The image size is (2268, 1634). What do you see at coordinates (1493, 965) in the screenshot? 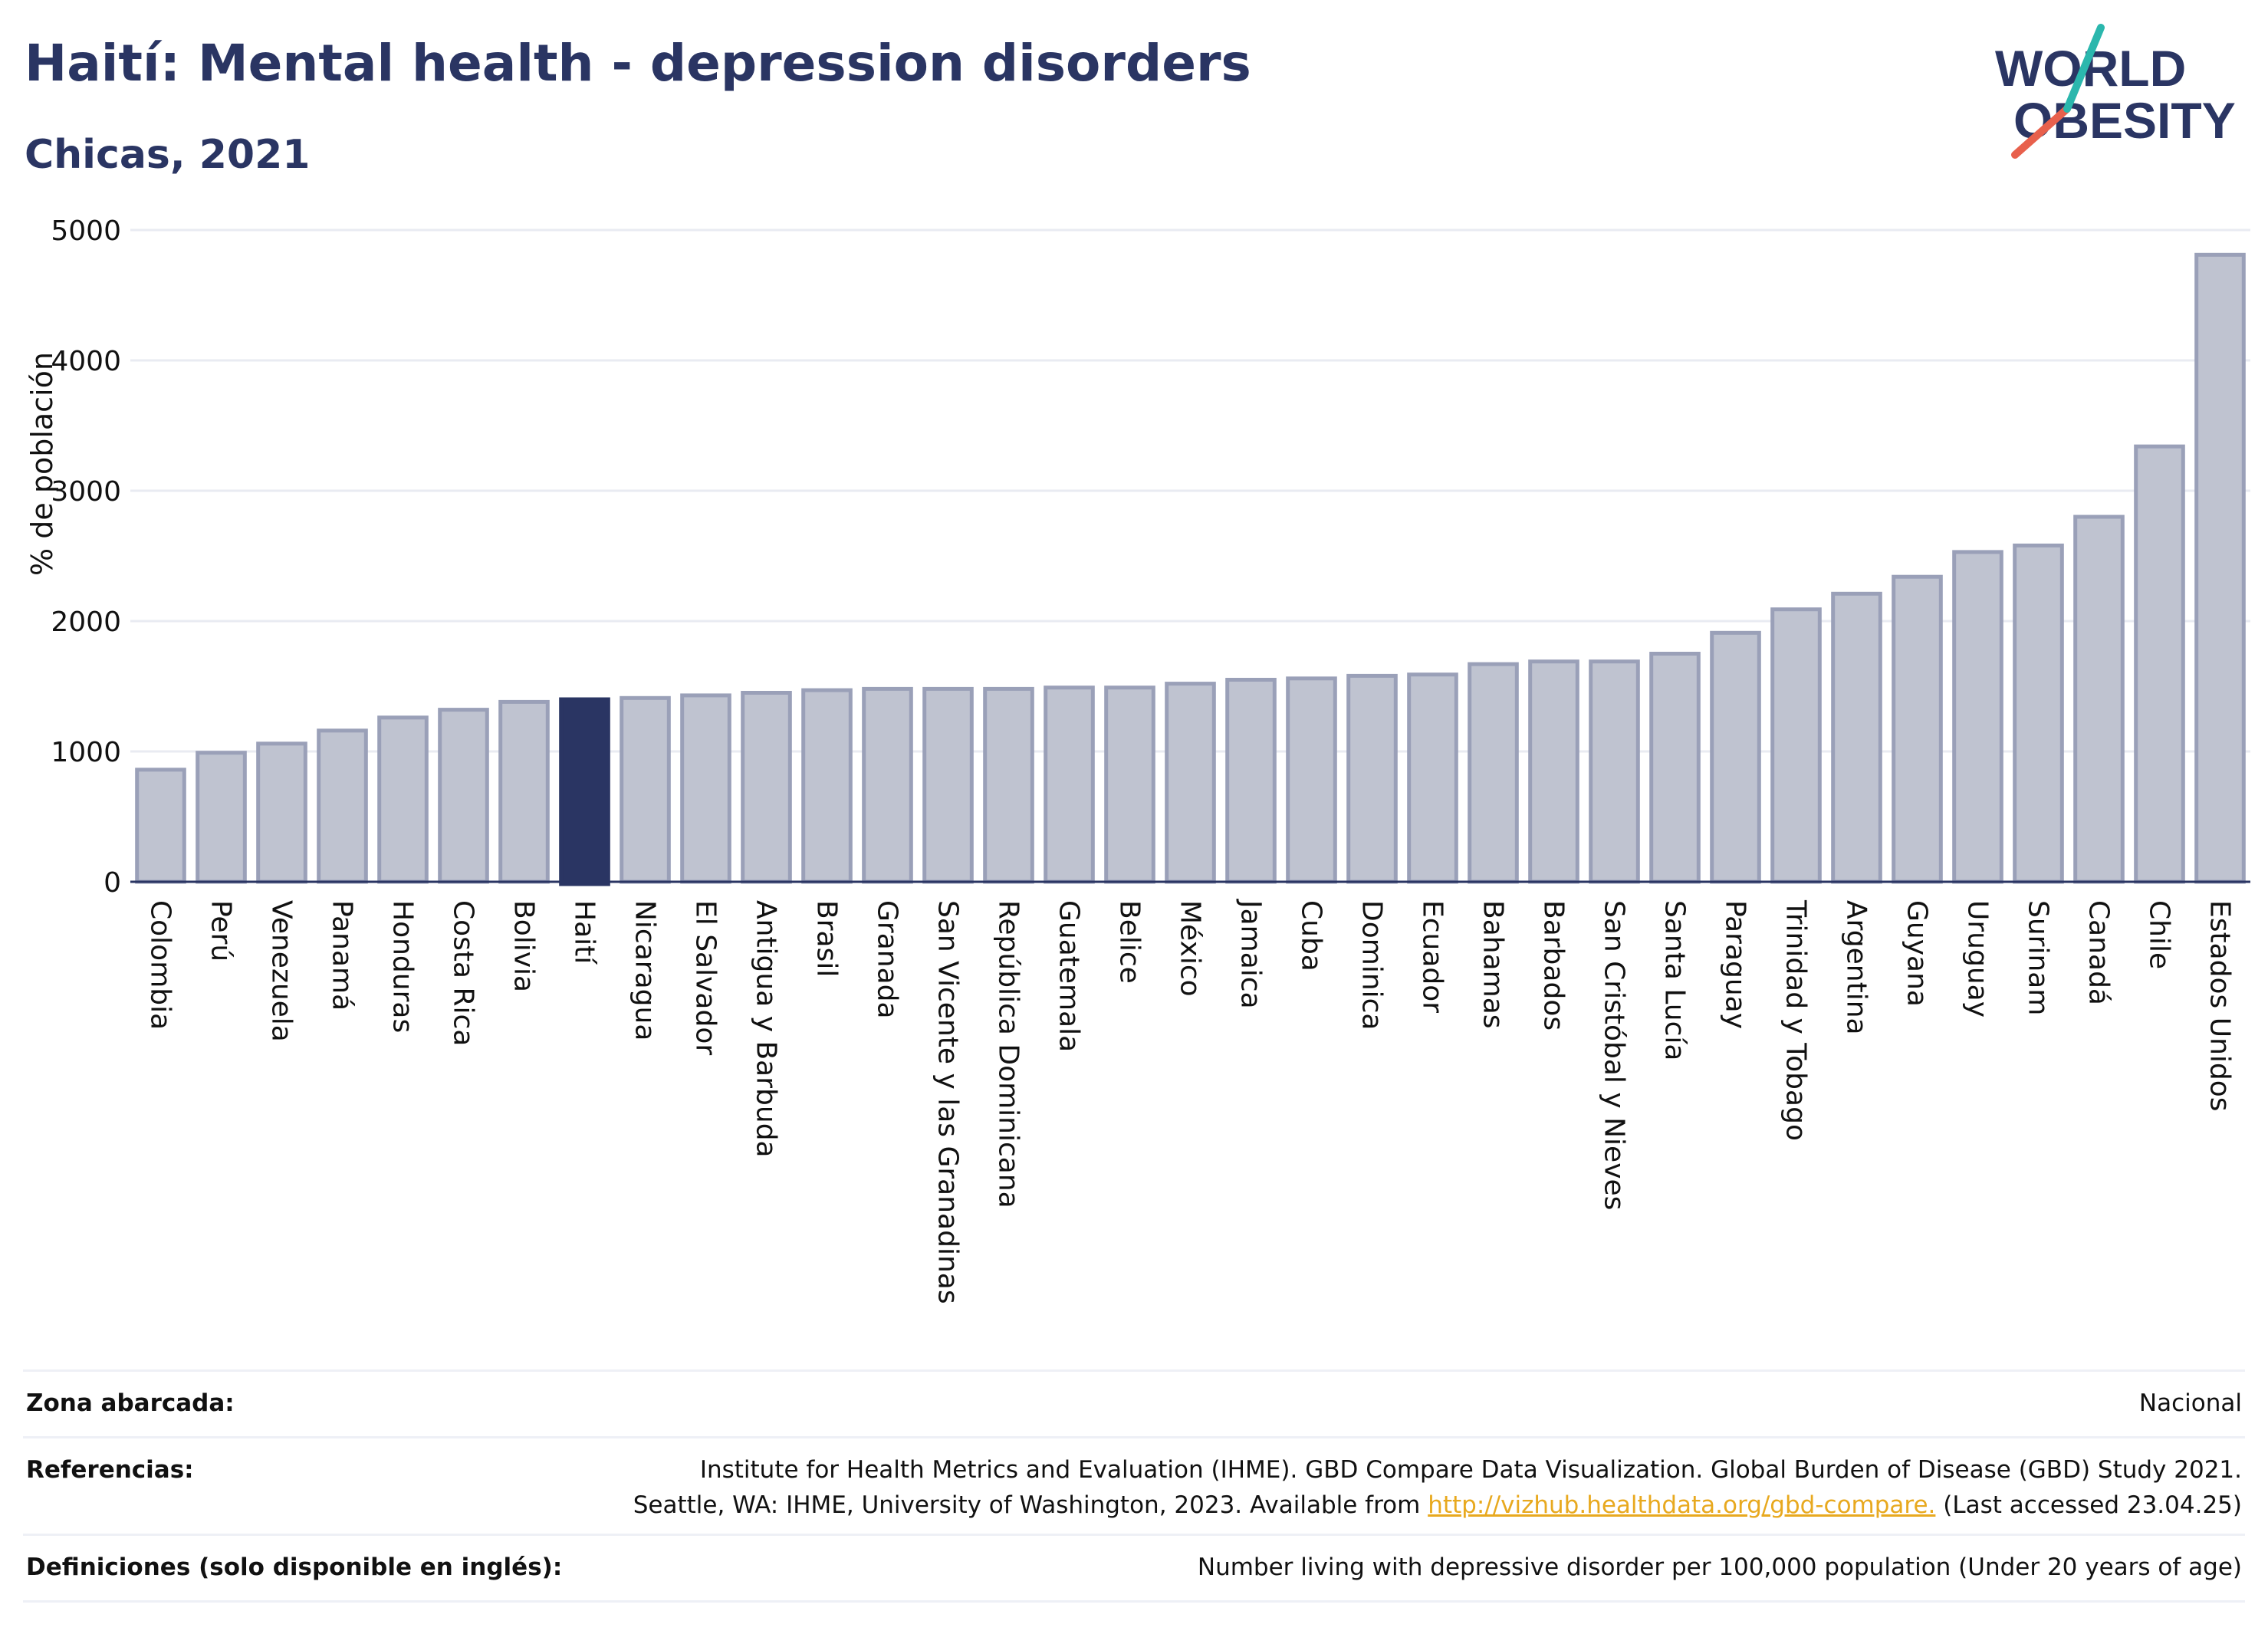
I see `x-tick-label: Bahamas` at bounding box center [1493, 965].